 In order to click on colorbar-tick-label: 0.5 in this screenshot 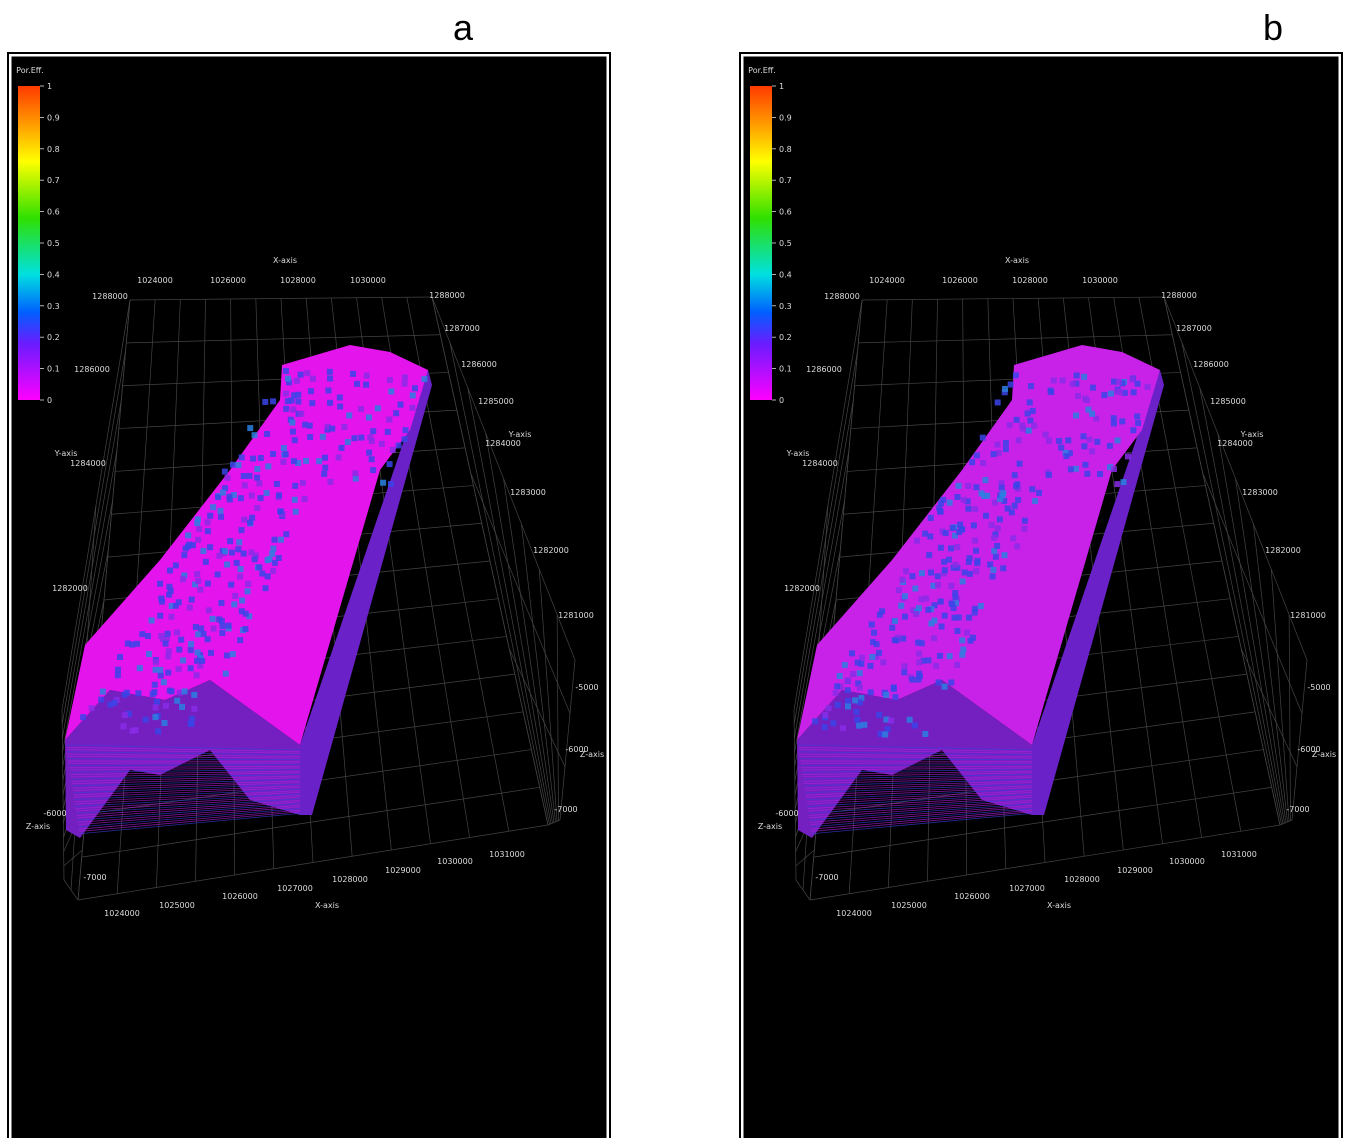, I will do `click(53, 243)`.